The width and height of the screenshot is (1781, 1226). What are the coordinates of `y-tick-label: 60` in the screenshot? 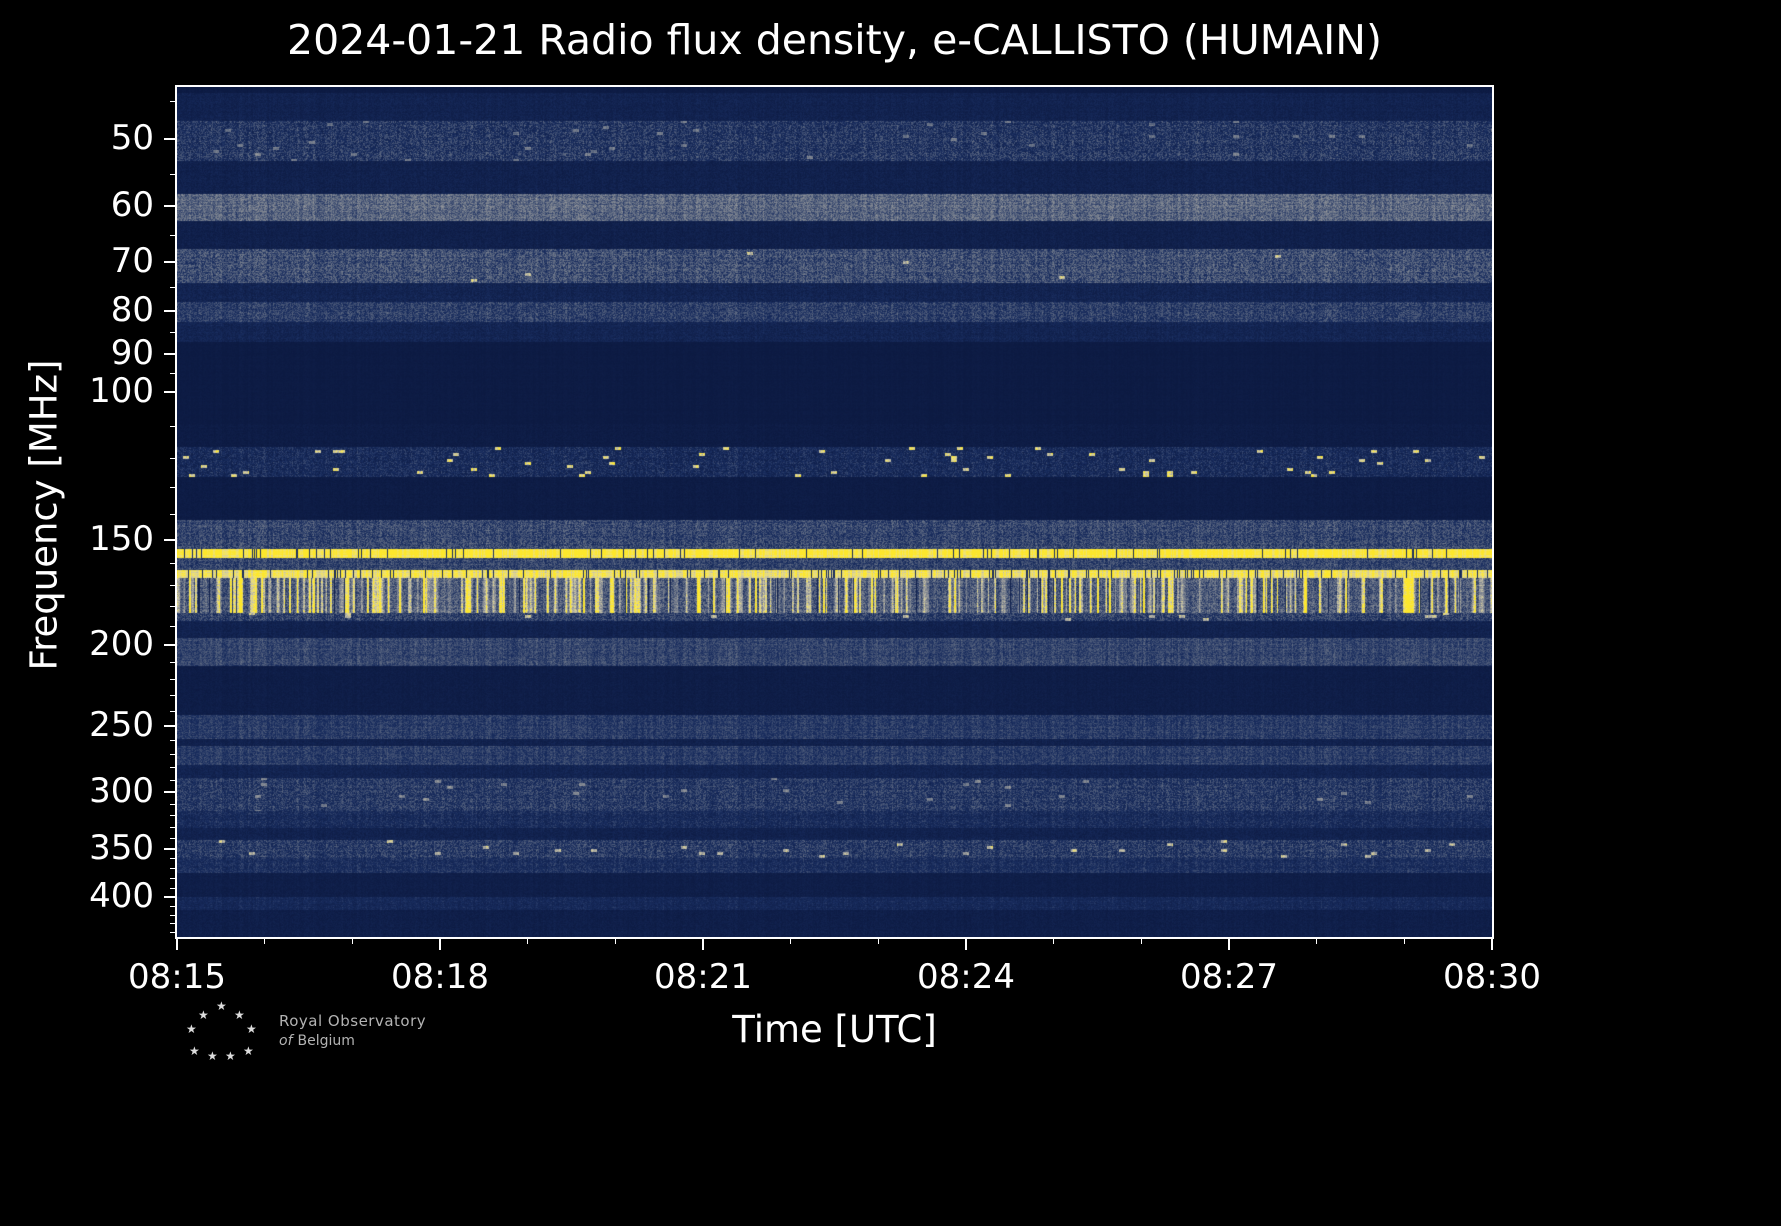 It's located at (132, 204).